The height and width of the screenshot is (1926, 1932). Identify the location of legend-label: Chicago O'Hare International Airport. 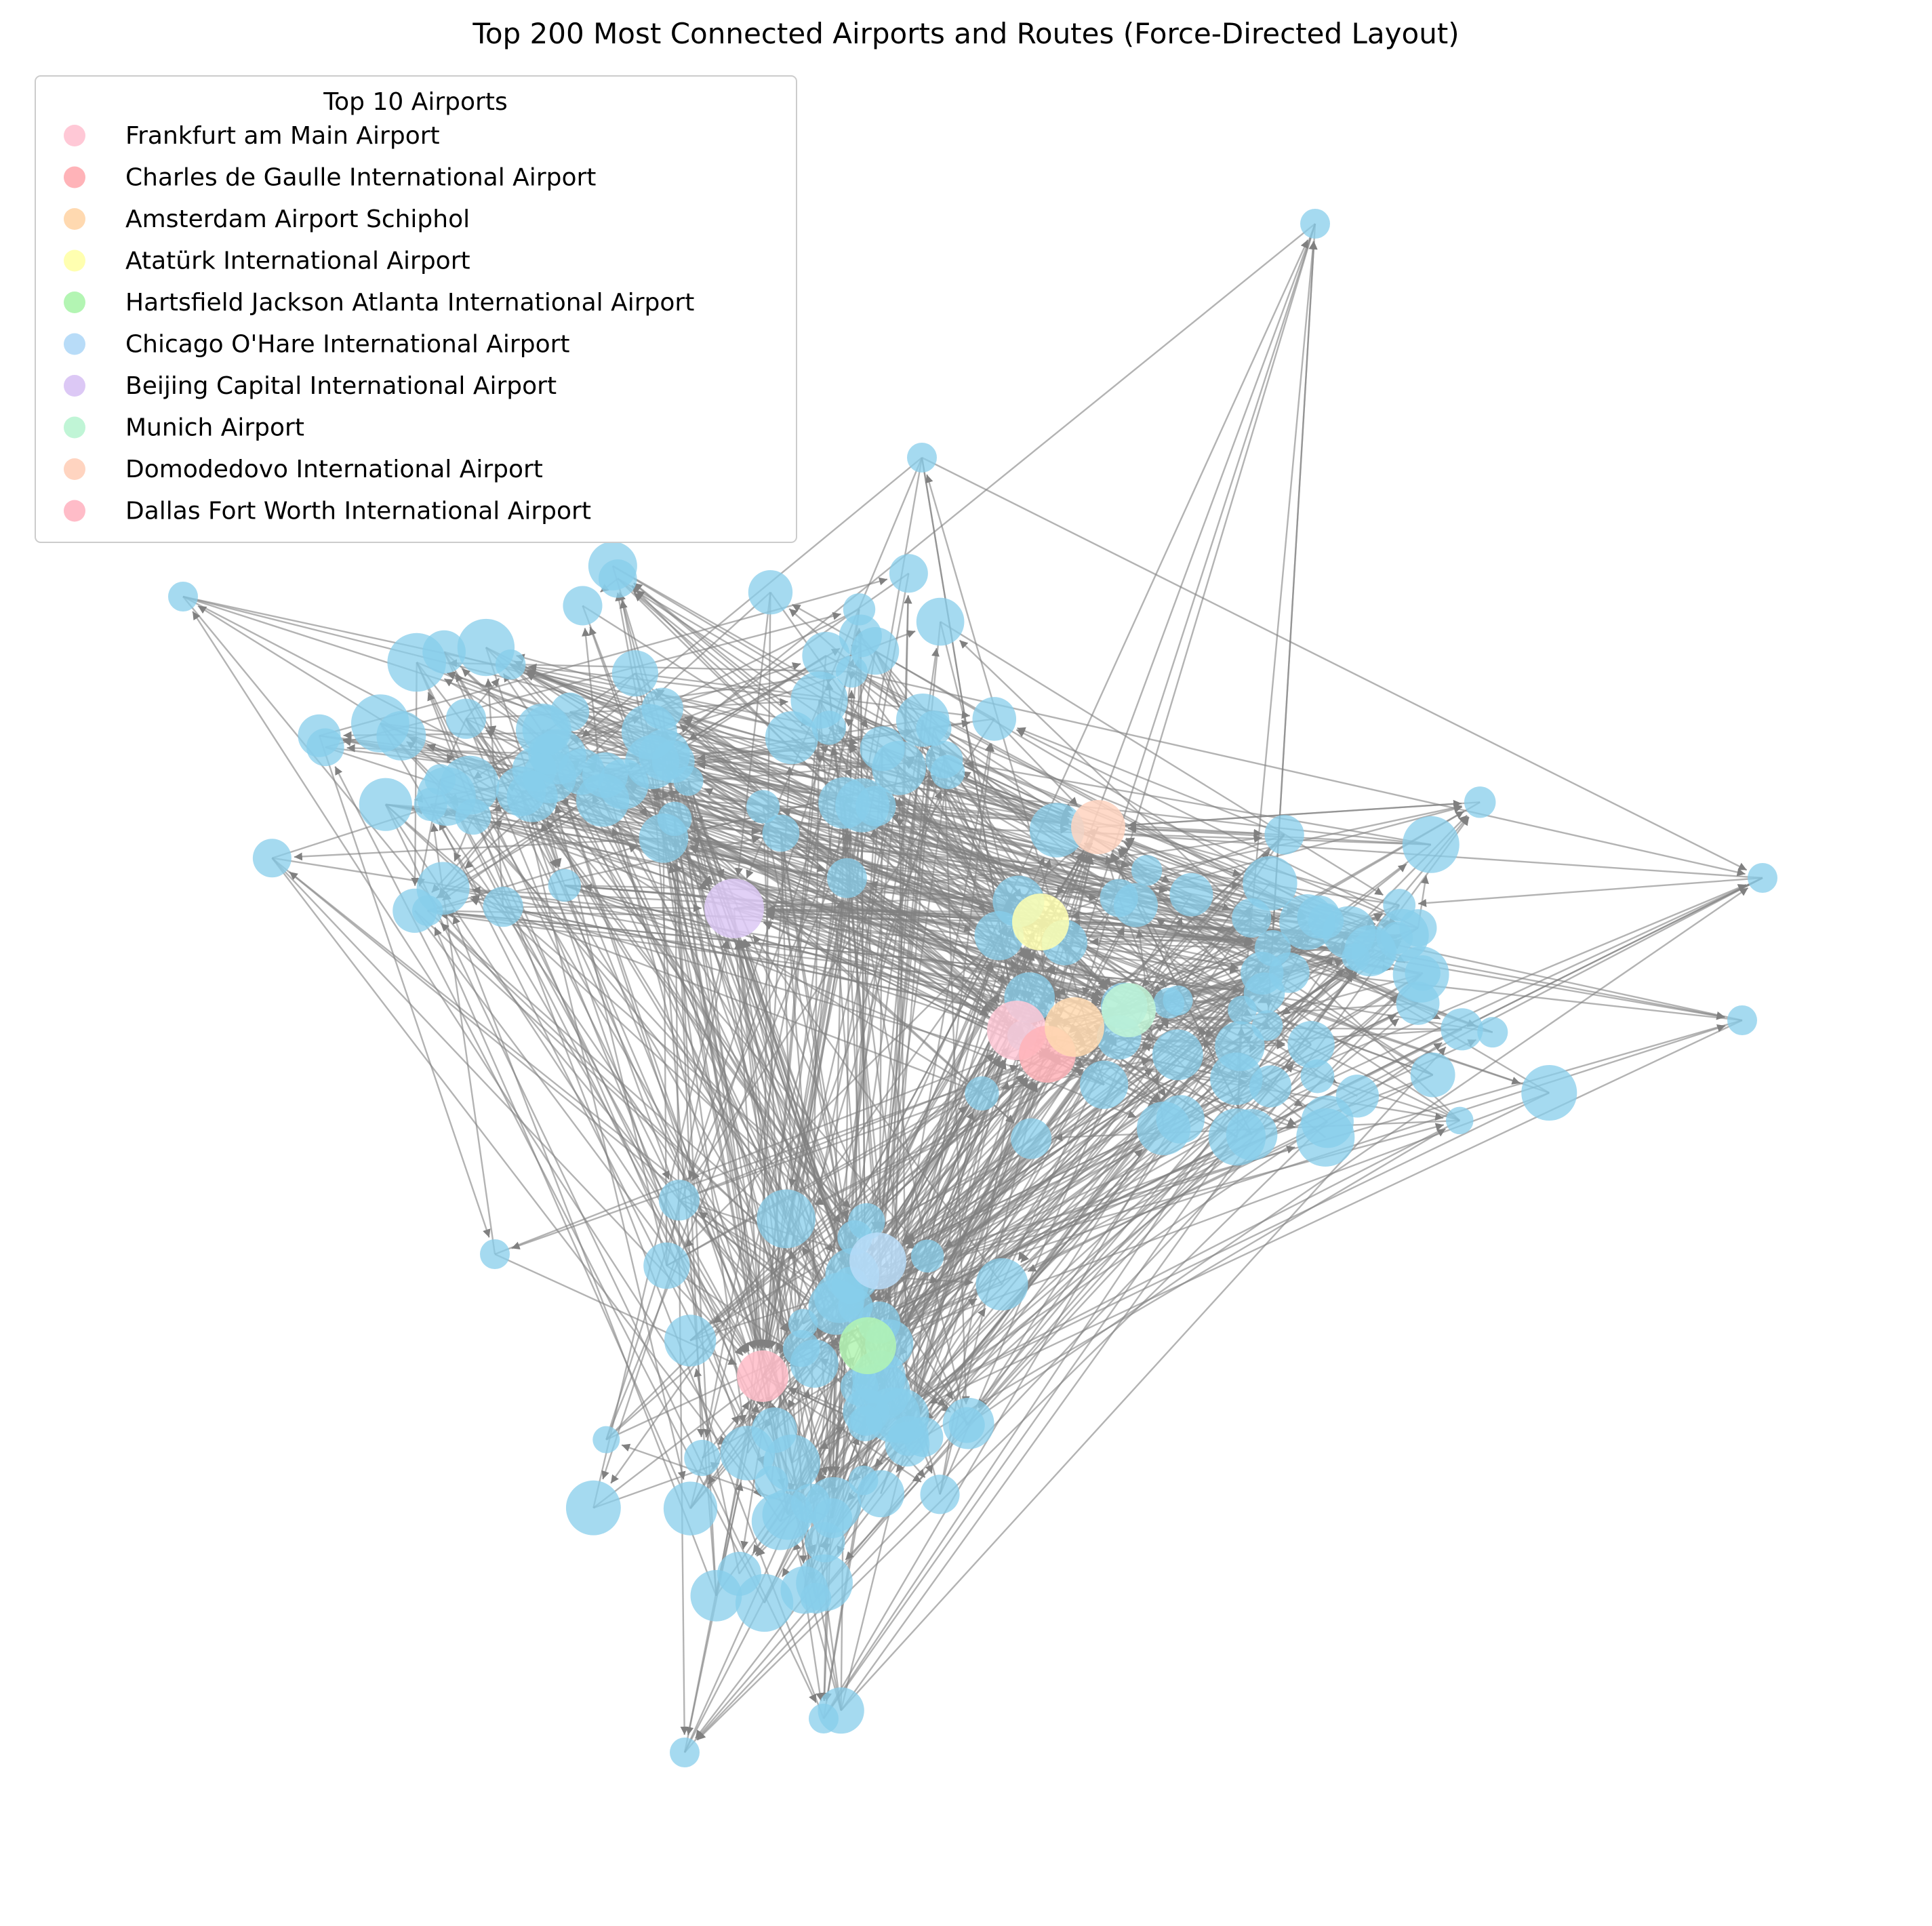
(347, 345).